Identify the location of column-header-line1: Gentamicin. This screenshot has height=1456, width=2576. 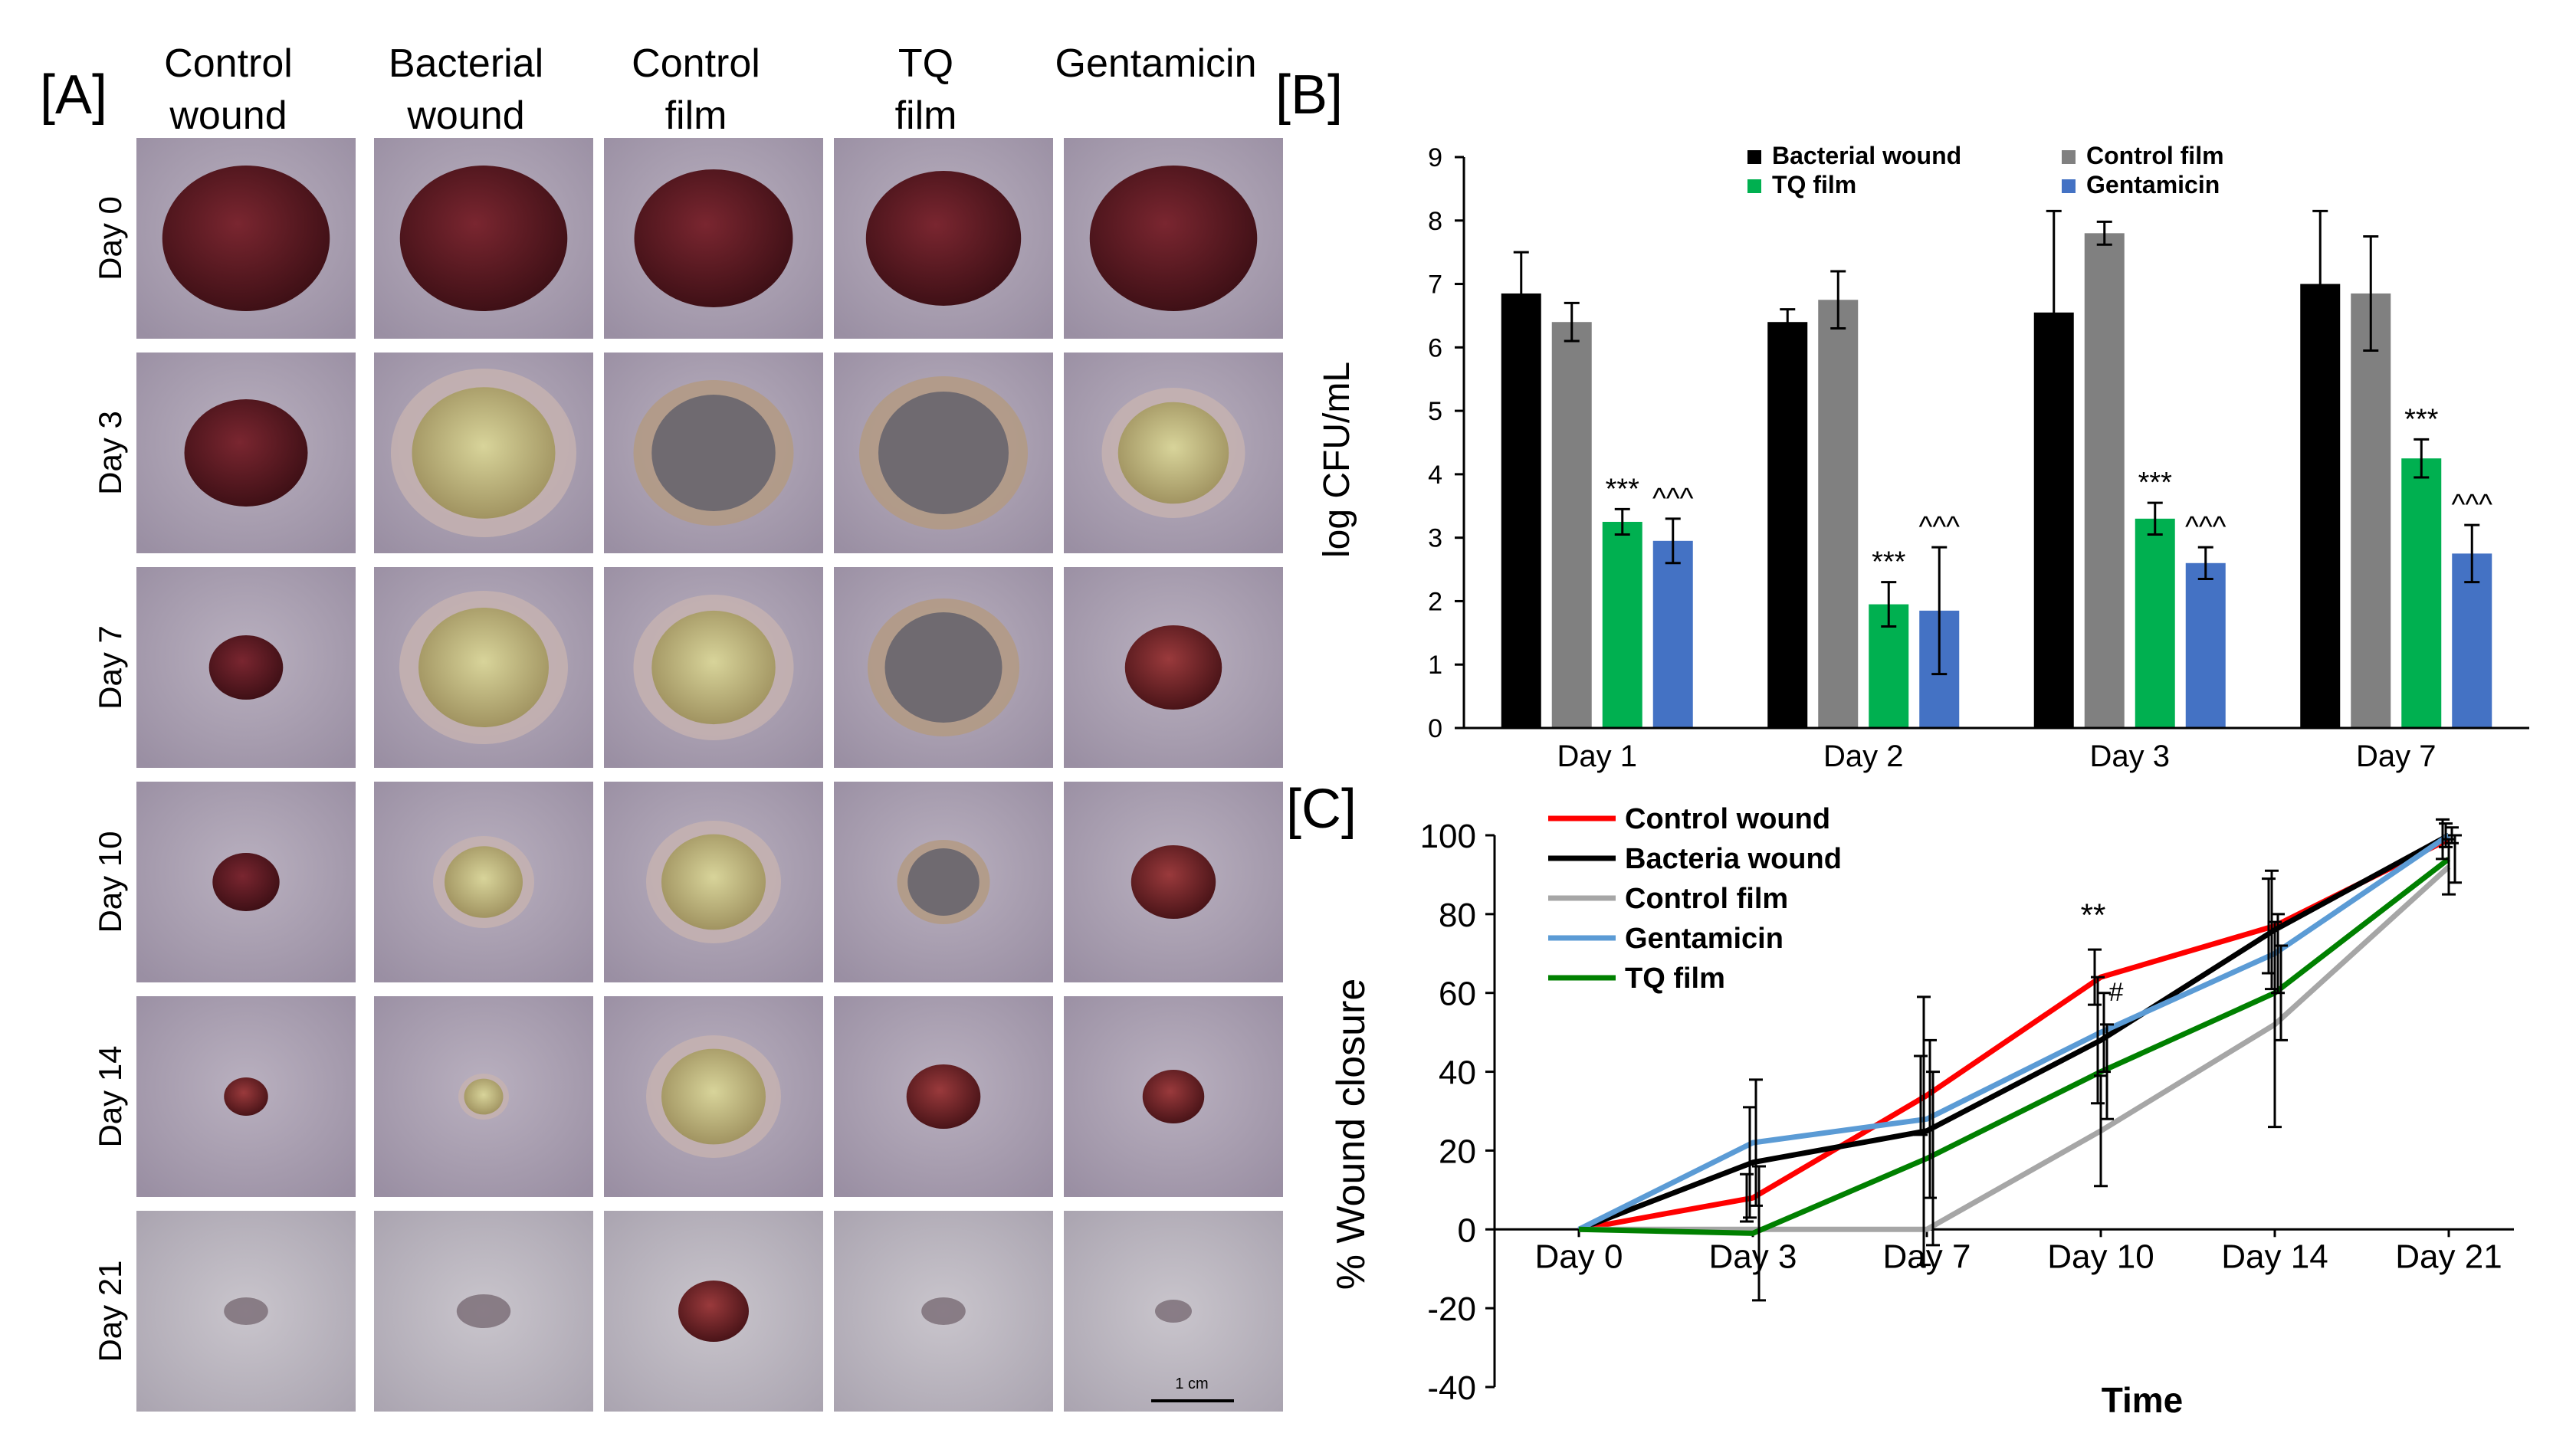
(1156, 63).